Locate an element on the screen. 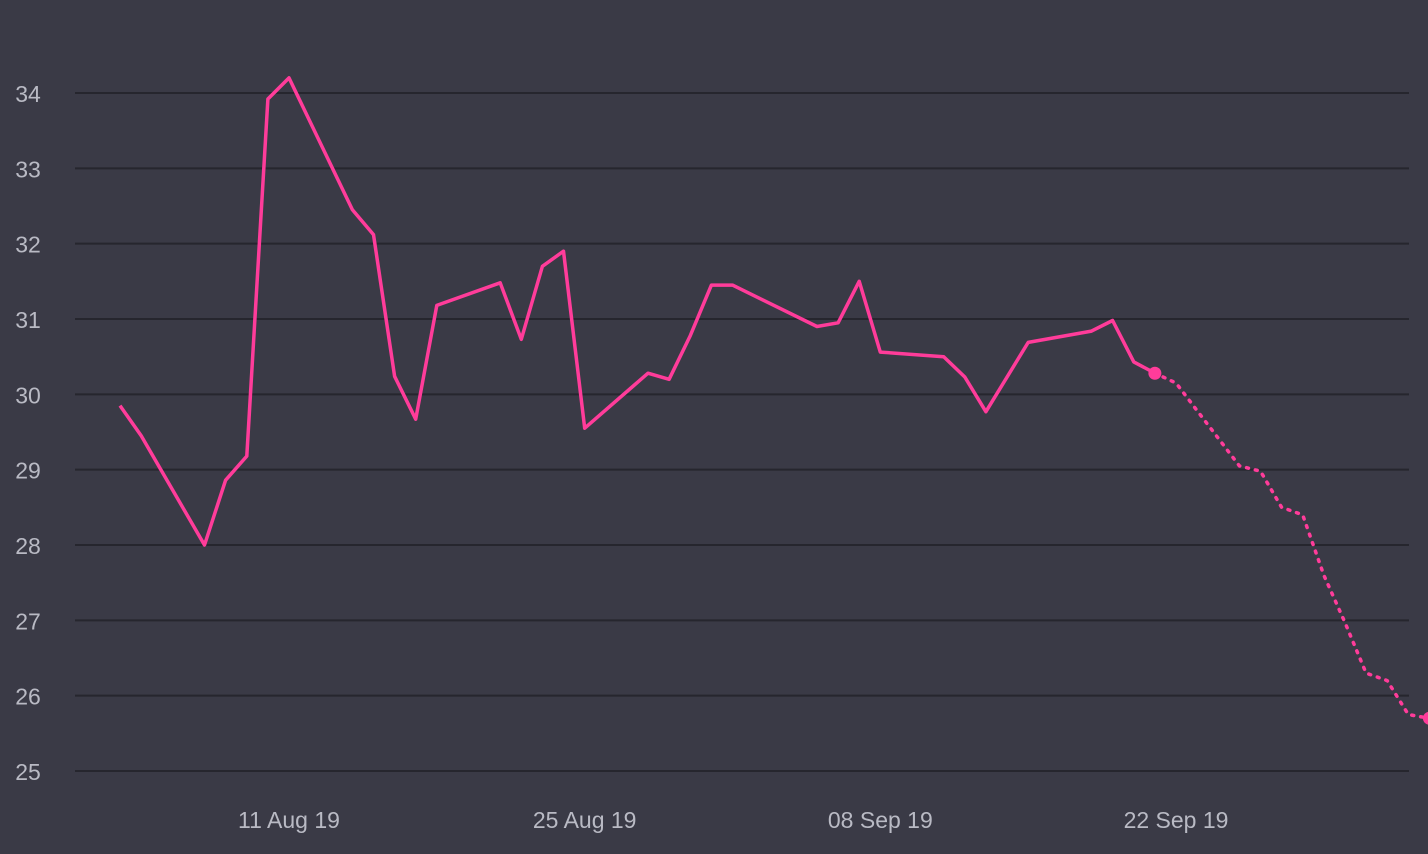 This screenshot has width=1428, height=854. y-tick-label-32: 32 is located at coordinates (28, 245).